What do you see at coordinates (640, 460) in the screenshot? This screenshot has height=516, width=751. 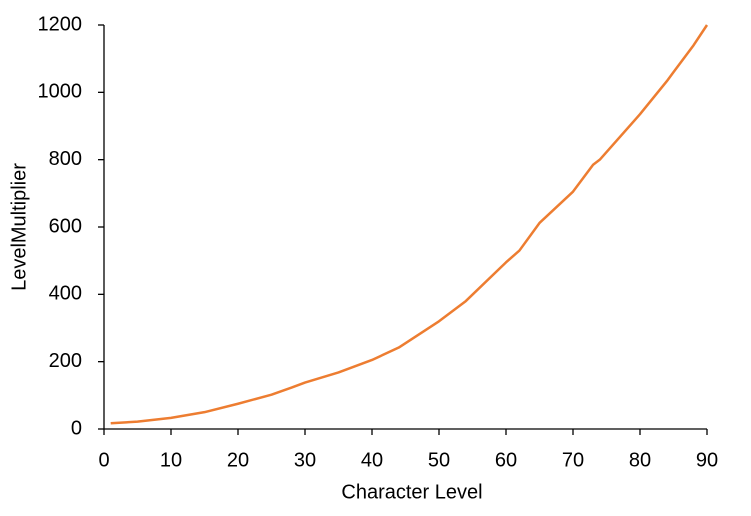 I see `x-tick-label: 80` at bounding box center [640, 460].